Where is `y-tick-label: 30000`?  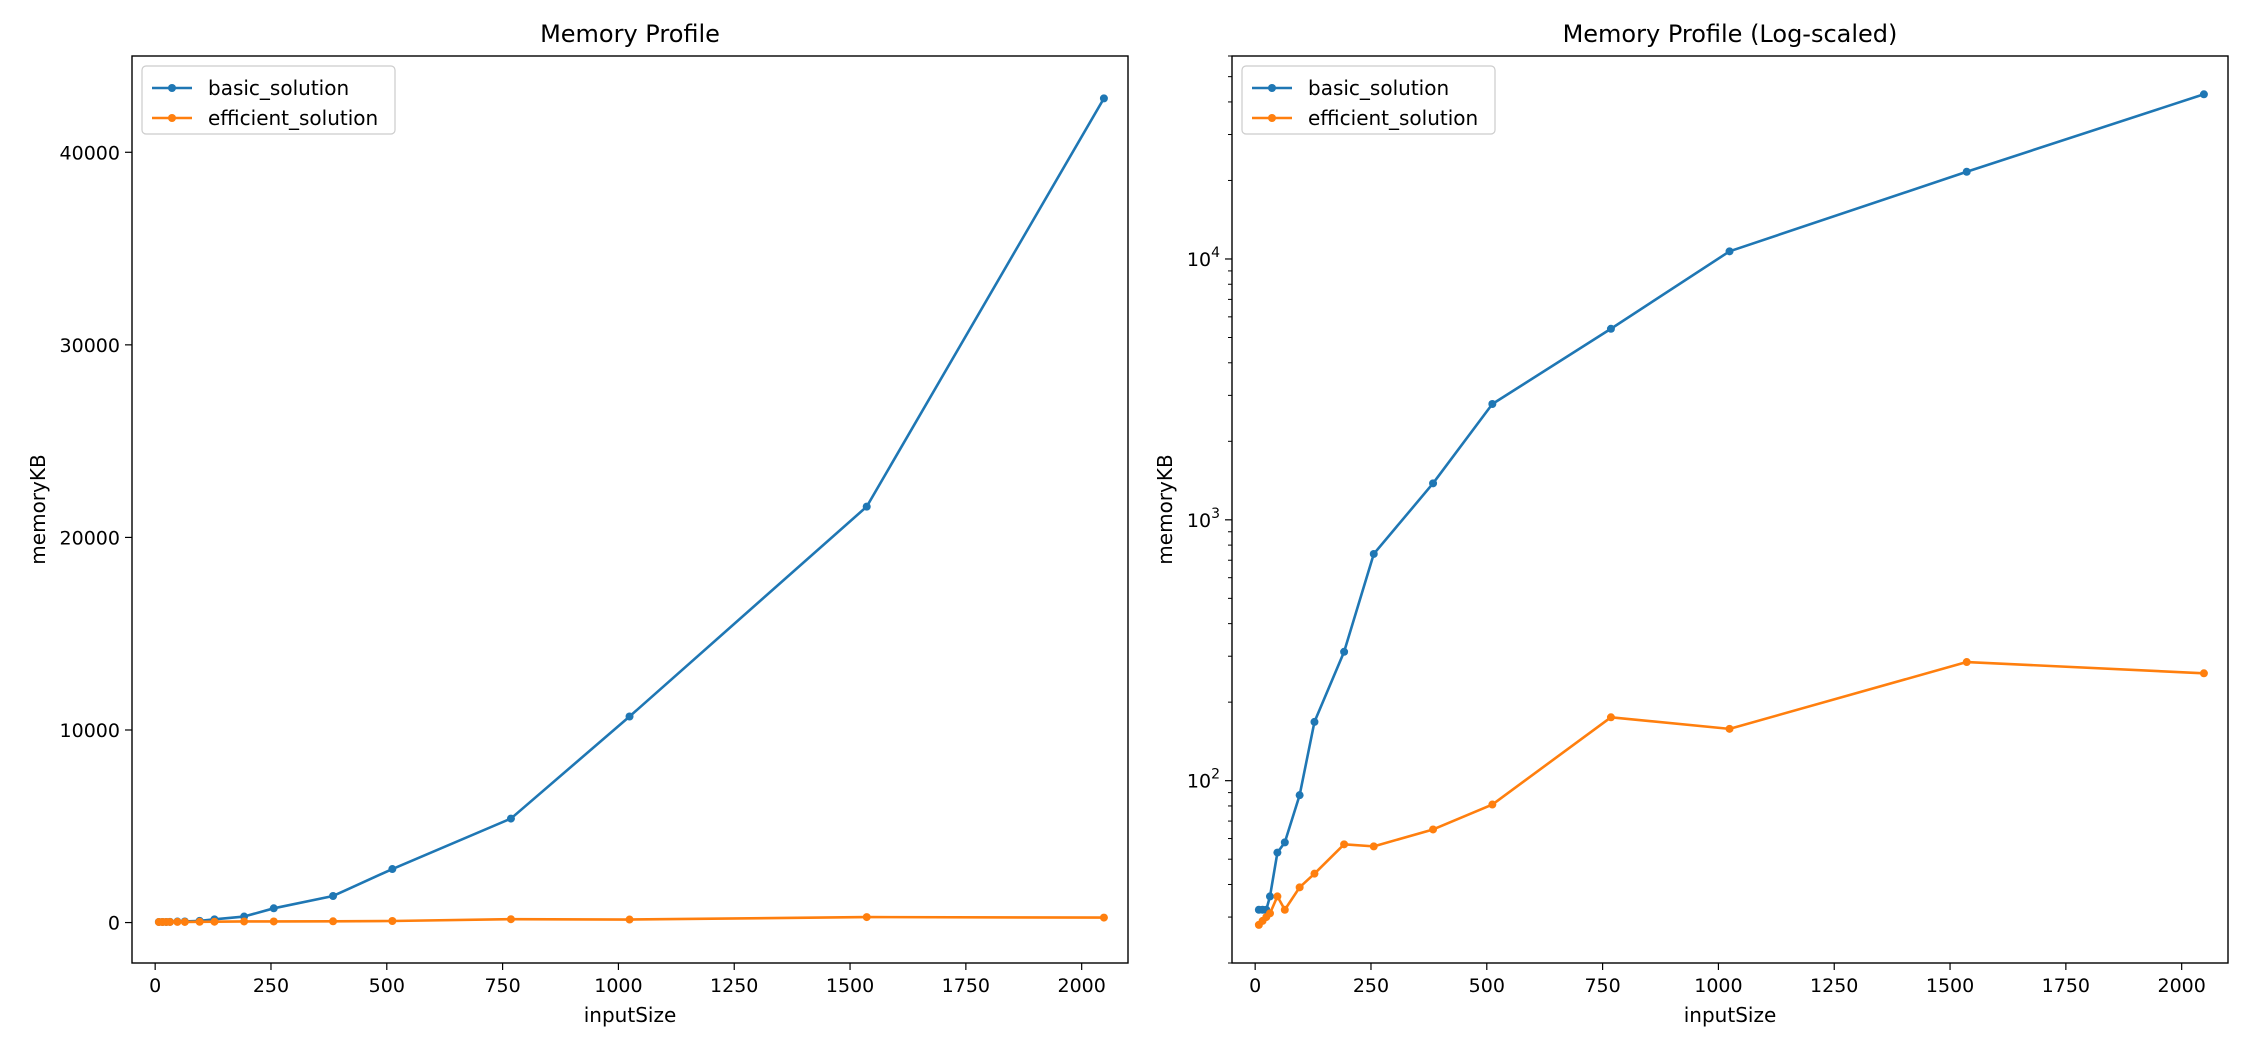
y-tick-label: 30000 is located at coordinates (90, 346).